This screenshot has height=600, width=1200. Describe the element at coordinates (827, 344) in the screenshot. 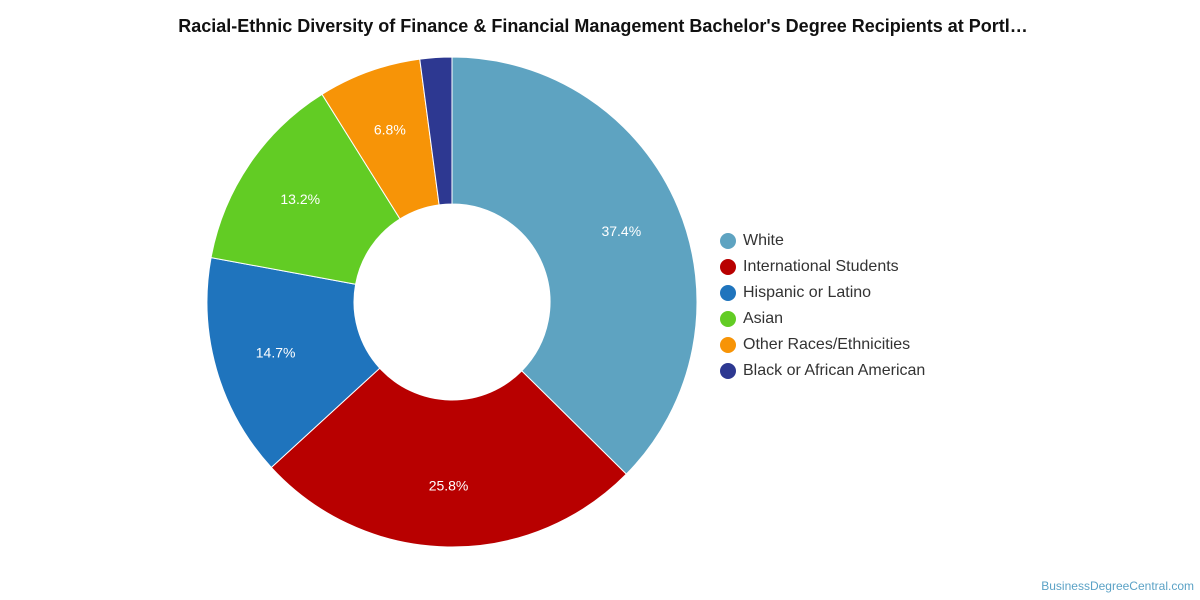

I see `legend-label: Other Races/Ethnicities` at that location.